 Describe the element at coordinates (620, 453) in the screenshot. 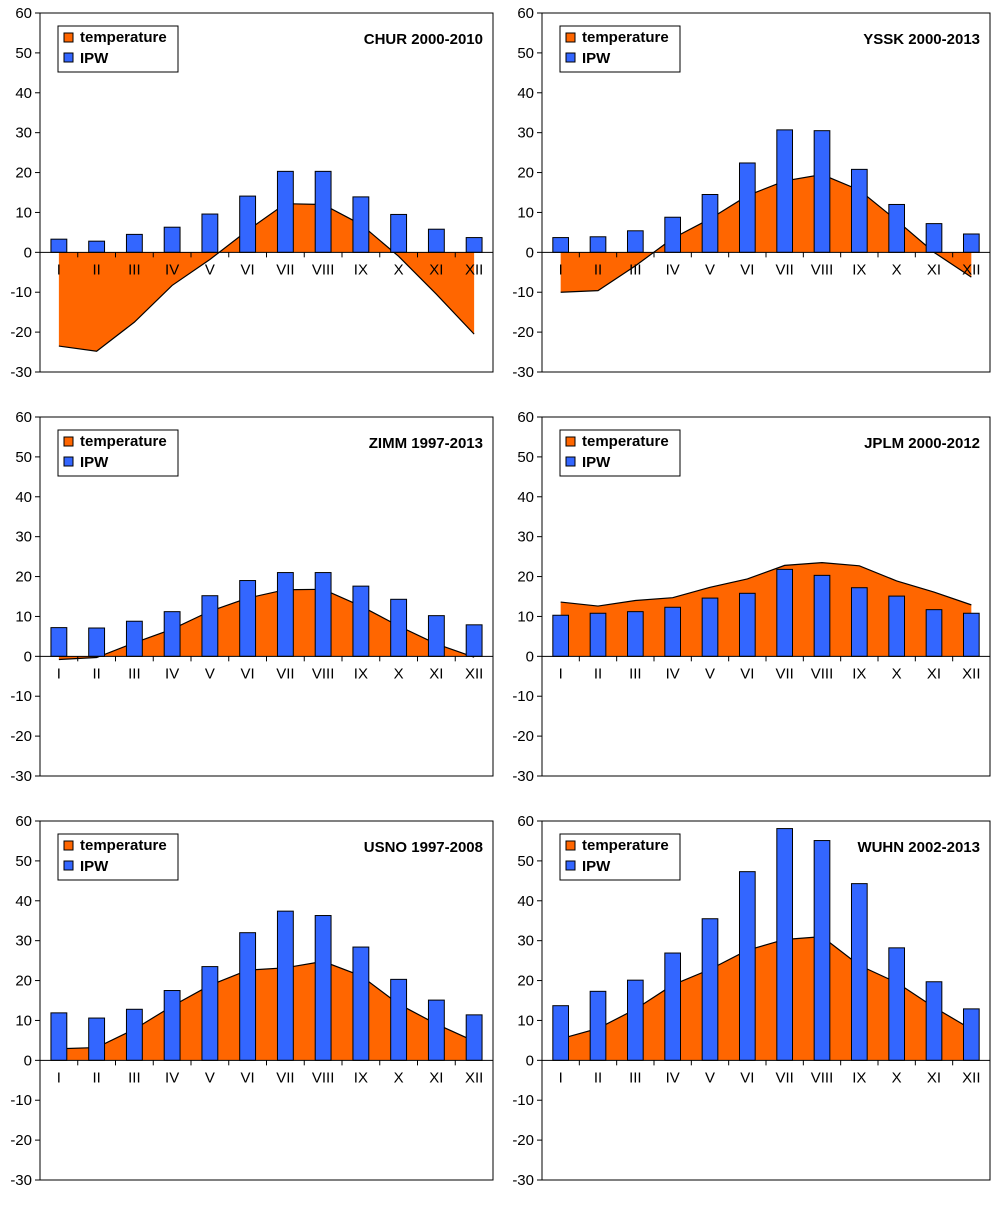

I see `legend-box` at that location.